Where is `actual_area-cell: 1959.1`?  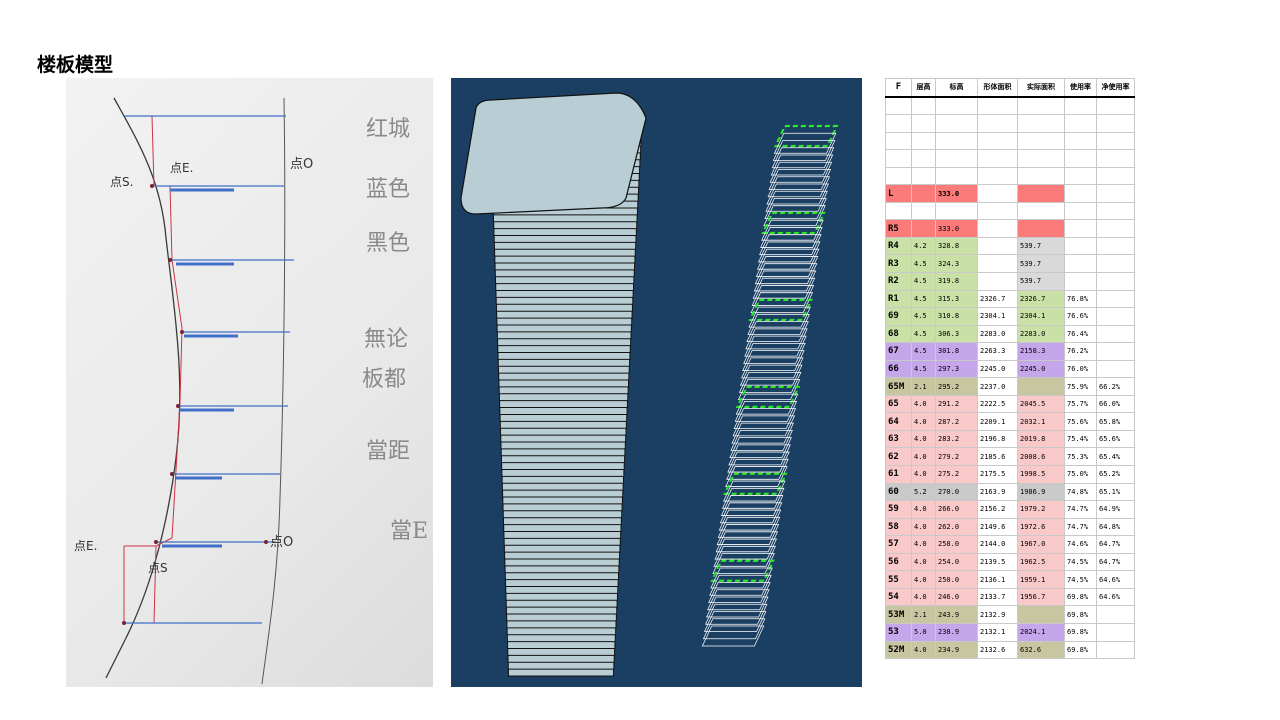
actual_area-cell: 1959.1 is located at coordinates (1041, 579).